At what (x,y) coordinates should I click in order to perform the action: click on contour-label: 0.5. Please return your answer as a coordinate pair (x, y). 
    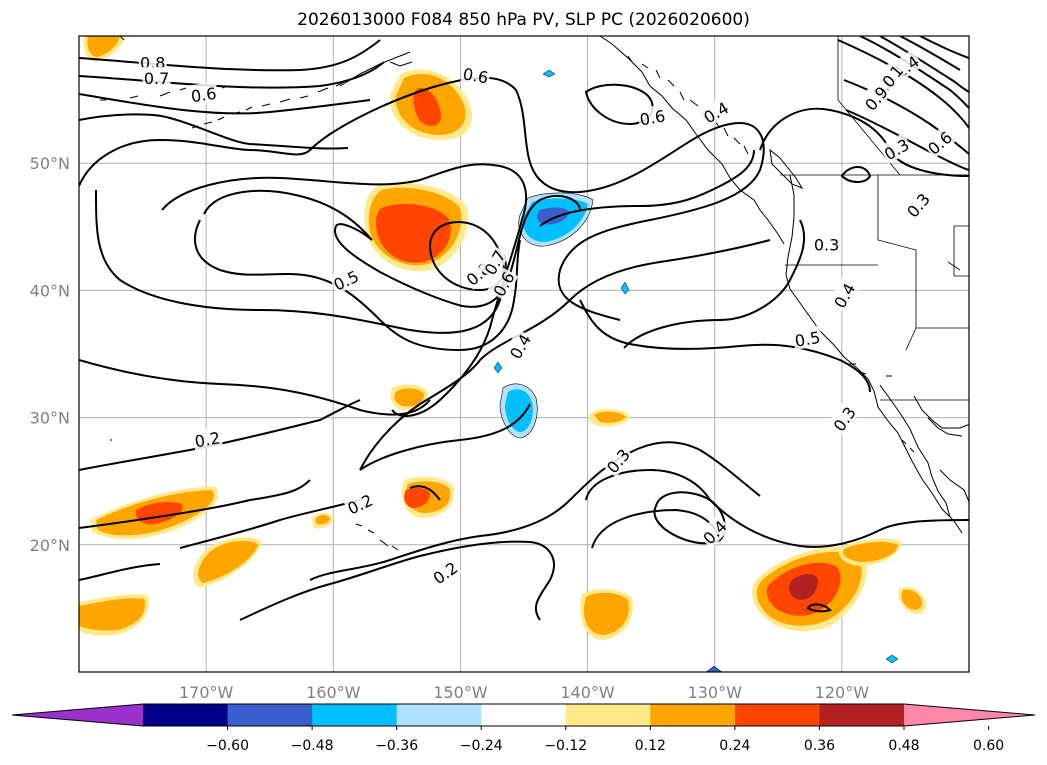
    Looking at the image, I should click on (807, 338).